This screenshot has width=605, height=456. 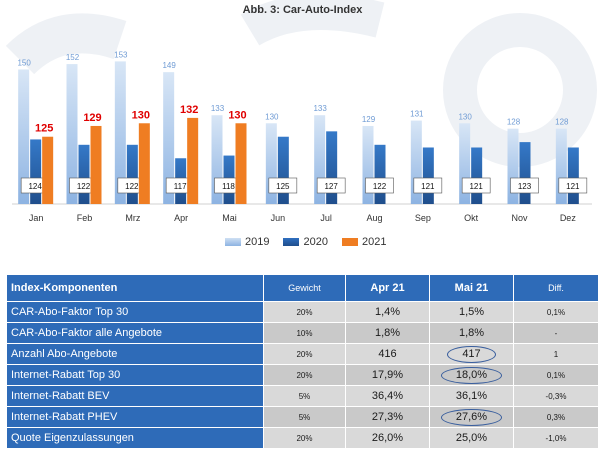 I want to click on table-row: CAR-Abo-Faktor Top 30 20% 1,4% 1,5% 0,1%, so click(x=302, y=312).